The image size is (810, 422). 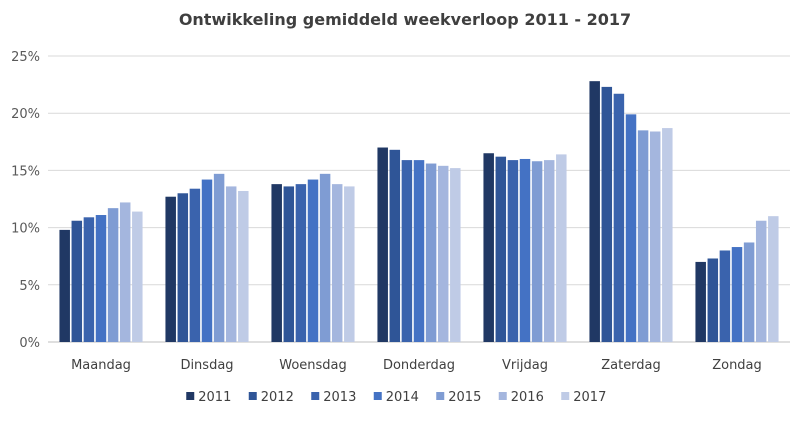 What do you see at coordinates (527, 397) in the screenshot?
I see `legend-label: 2016` at bounding box center [527, 397].